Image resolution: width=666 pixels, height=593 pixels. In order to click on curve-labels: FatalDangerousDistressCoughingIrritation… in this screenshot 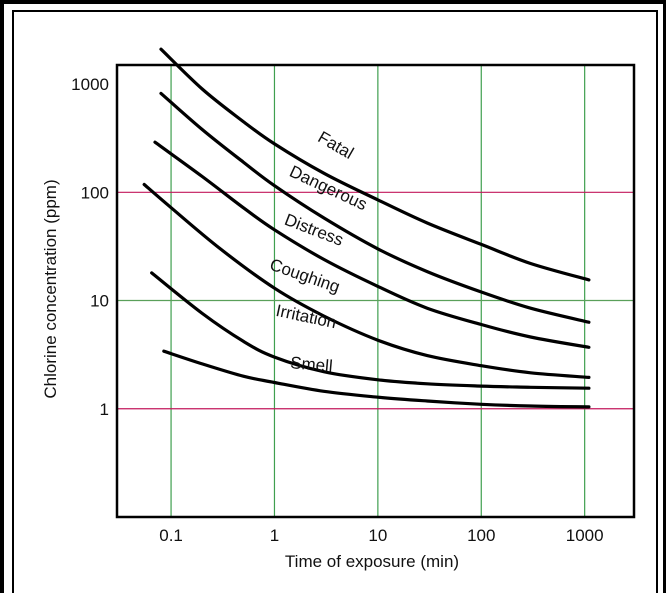, I will do `click(318, 252)`.